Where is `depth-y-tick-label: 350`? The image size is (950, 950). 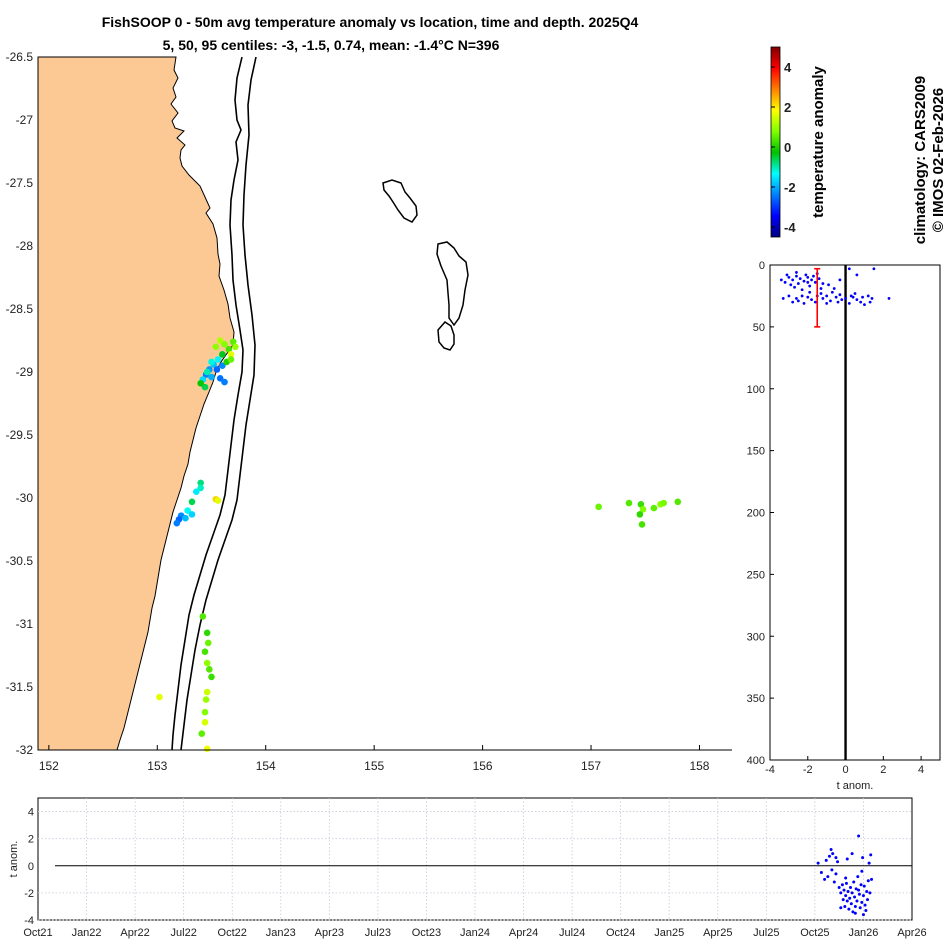 depth-y-tick-label: 350 is located at coordinates (756, 699).